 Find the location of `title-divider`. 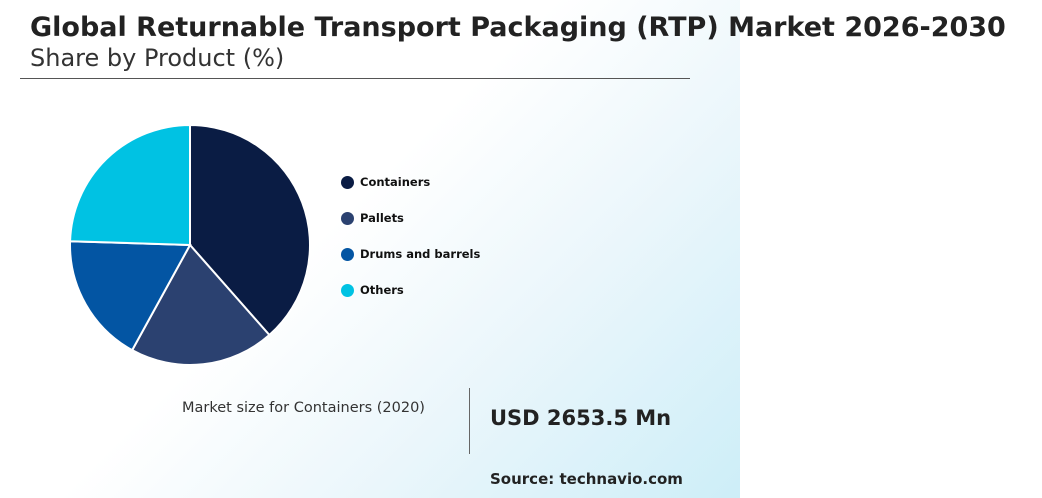

title-divider is located at coordinates (355, 78).